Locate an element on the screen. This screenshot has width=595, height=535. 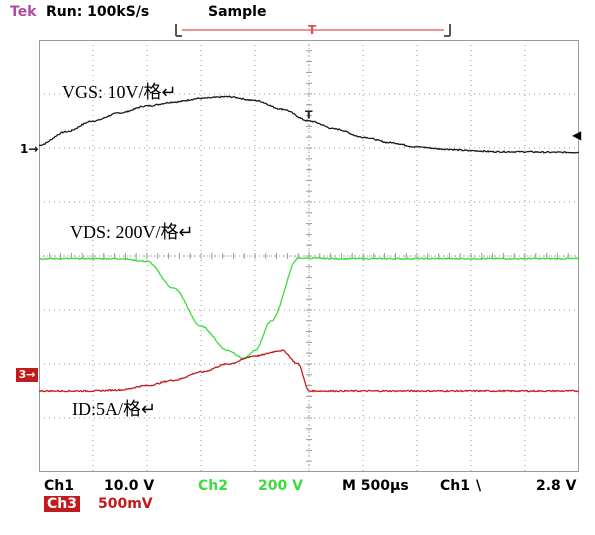
ch1-trigger-tick: T is located at coordinates (309, 114).